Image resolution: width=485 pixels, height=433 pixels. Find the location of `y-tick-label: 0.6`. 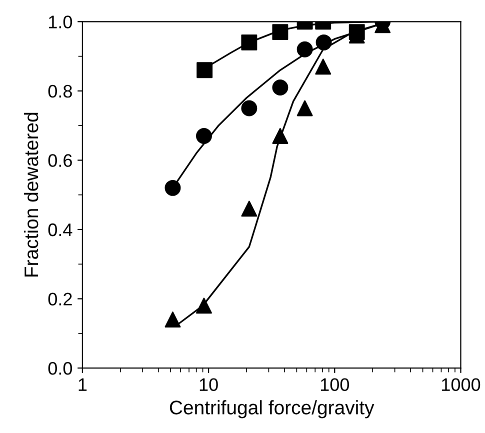

y-tick-label: 0.6 is located at coordinates (60, 160).